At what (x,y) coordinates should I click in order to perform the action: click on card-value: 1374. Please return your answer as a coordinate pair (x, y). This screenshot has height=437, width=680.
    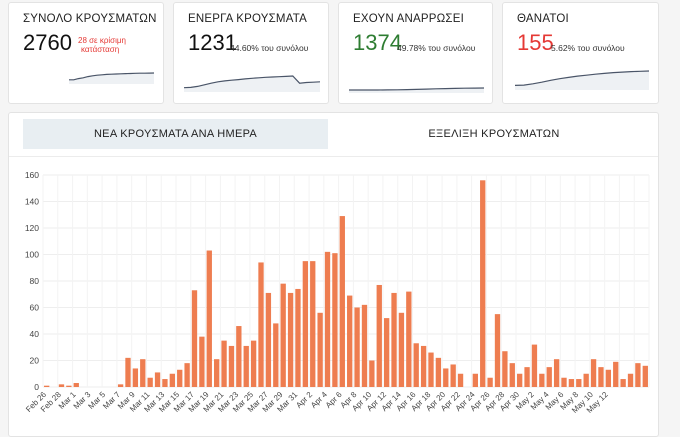
    Looking at the image, I should click on (377, 42).